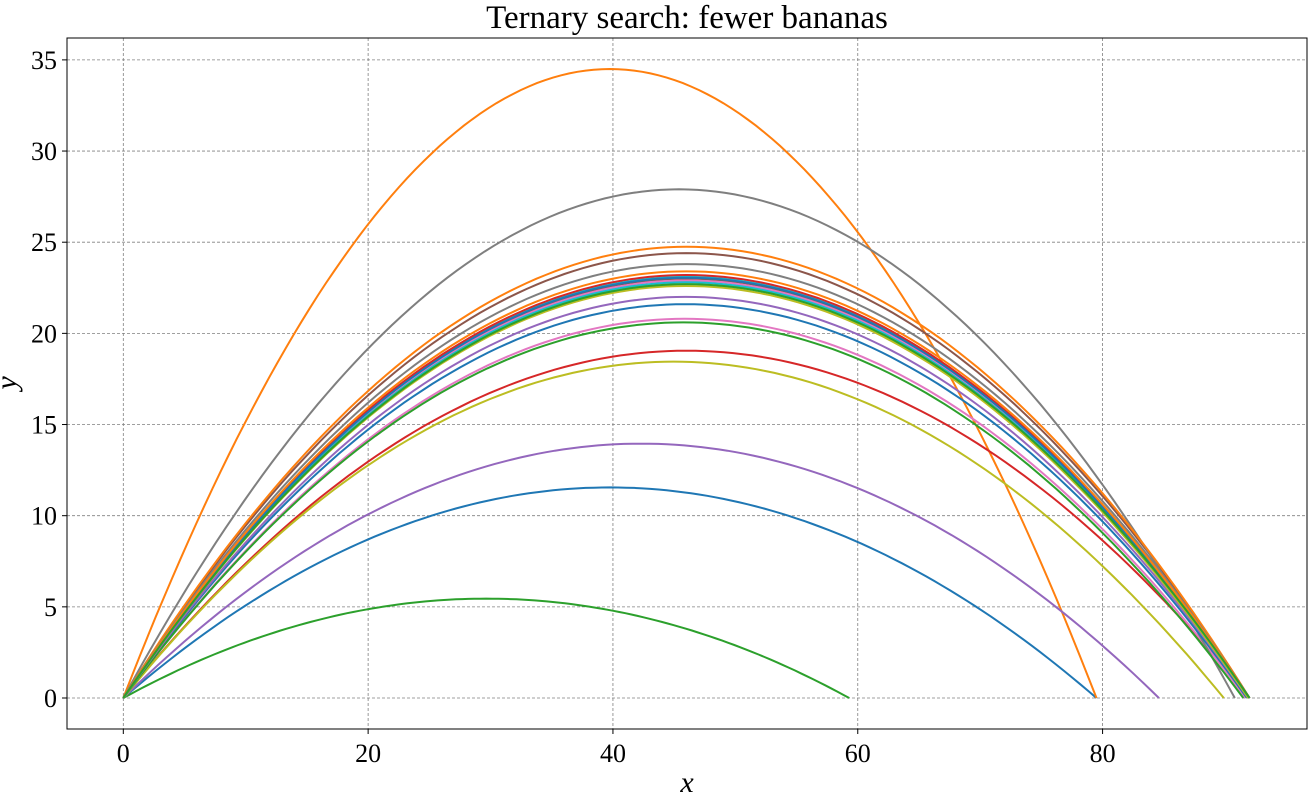  Describe the element at coordinates (44, 425) in the screenshot. I see `y-tick-label: 15` at that location.